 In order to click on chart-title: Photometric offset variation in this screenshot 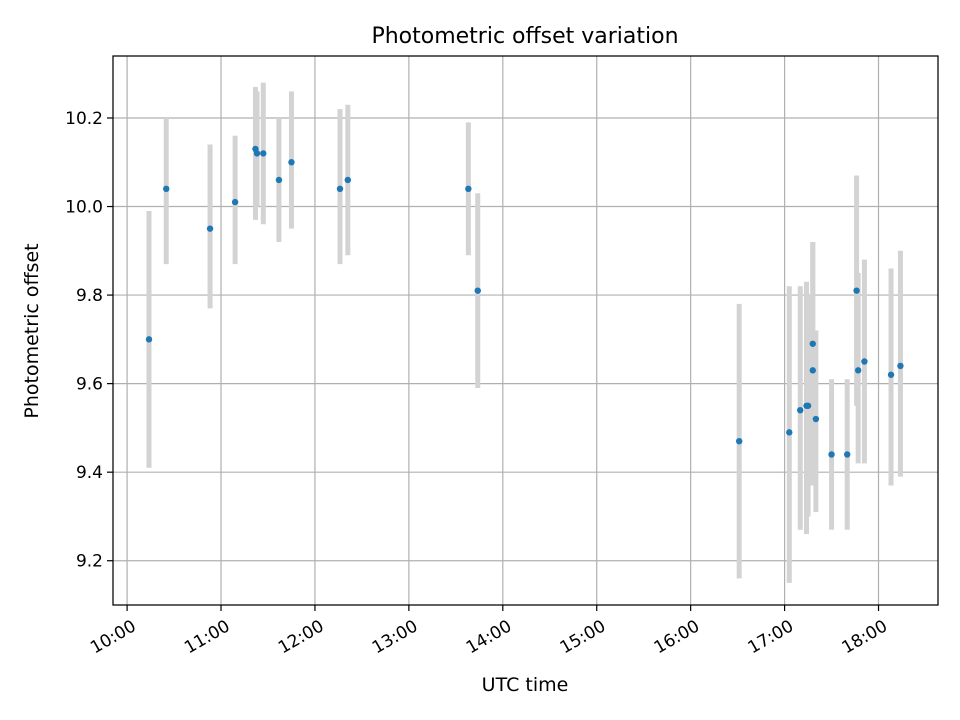, I will do `click(524, 36)`.